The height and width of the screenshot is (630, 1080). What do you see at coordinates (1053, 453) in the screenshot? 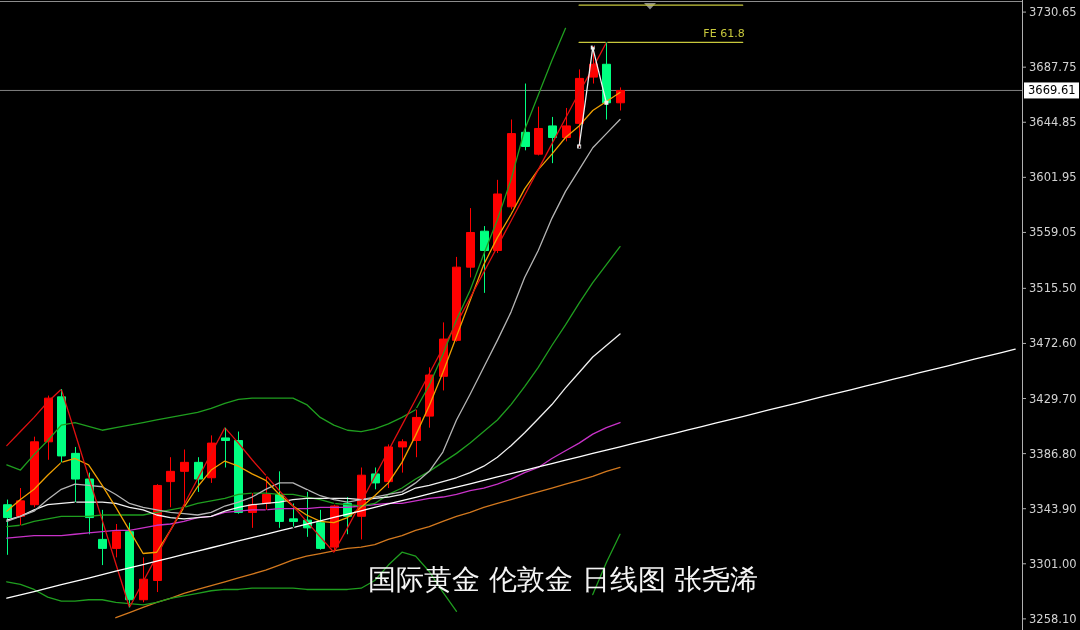
I see `y-tick-label: 3386.80` at bounding box center [1053, 453].